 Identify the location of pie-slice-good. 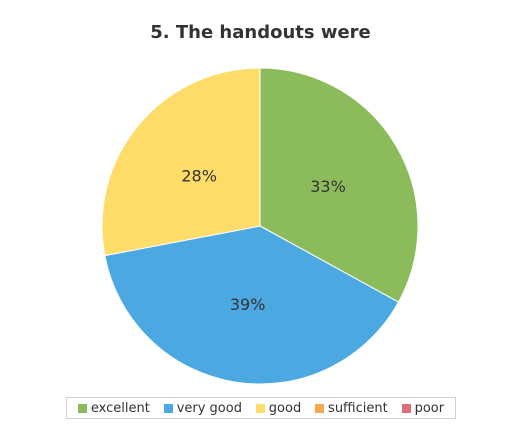
(181, 162).